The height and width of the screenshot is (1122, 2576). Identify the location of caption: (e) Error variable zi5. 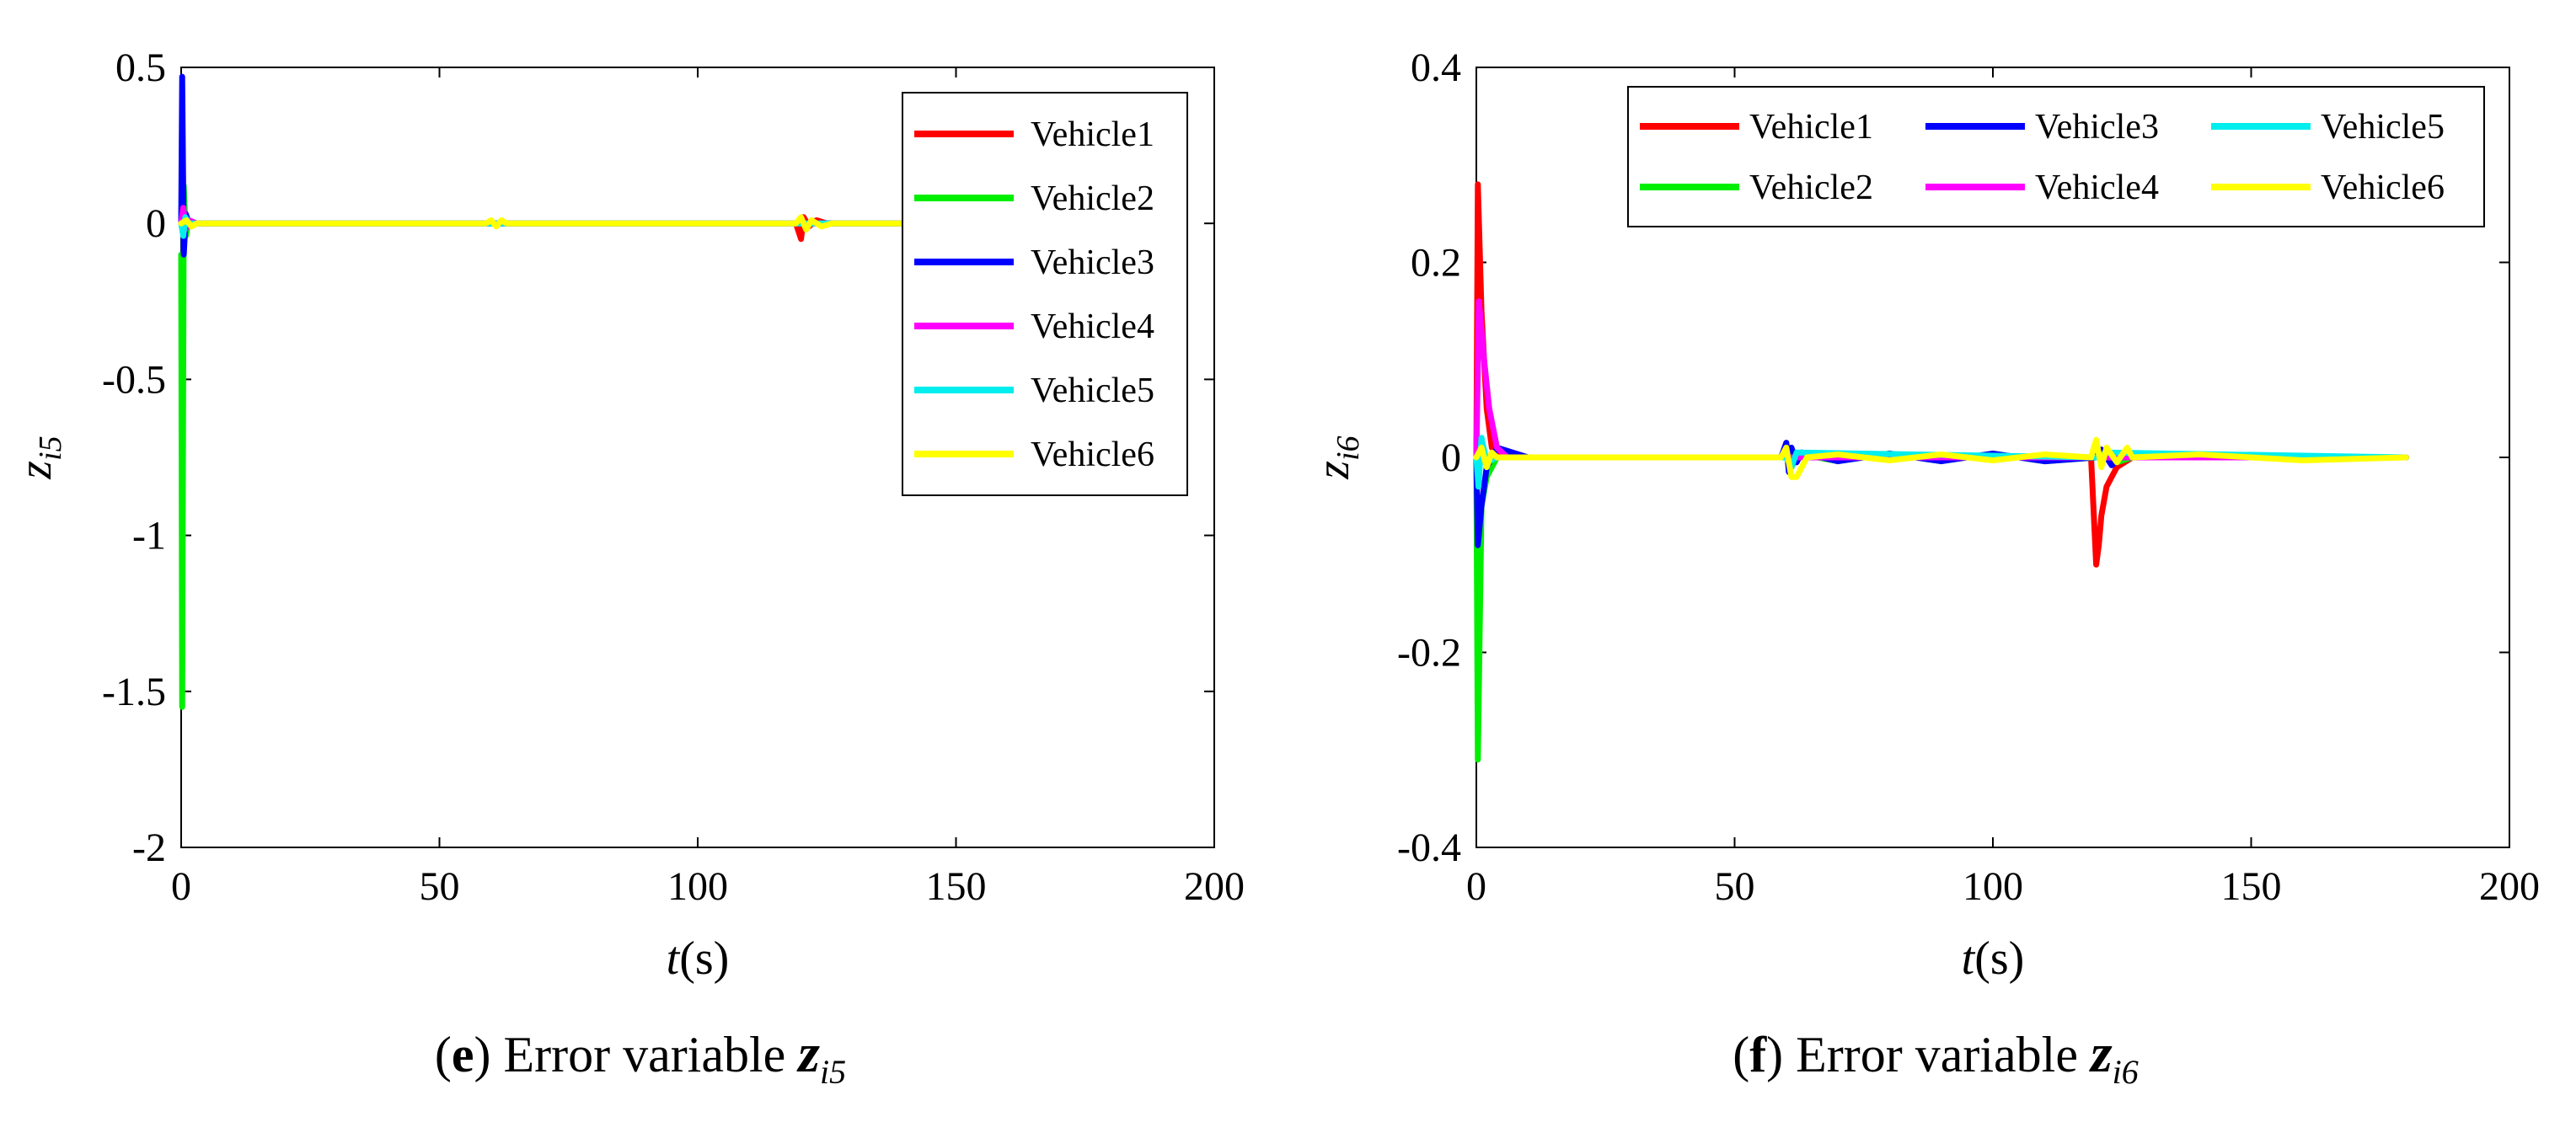
(640, 1057).